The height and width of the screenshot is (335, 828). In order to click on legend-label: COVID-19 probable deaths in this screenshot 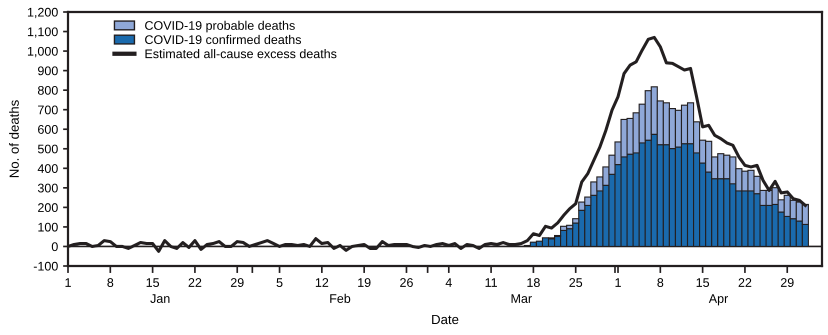, I will do `click(220, 26)`.